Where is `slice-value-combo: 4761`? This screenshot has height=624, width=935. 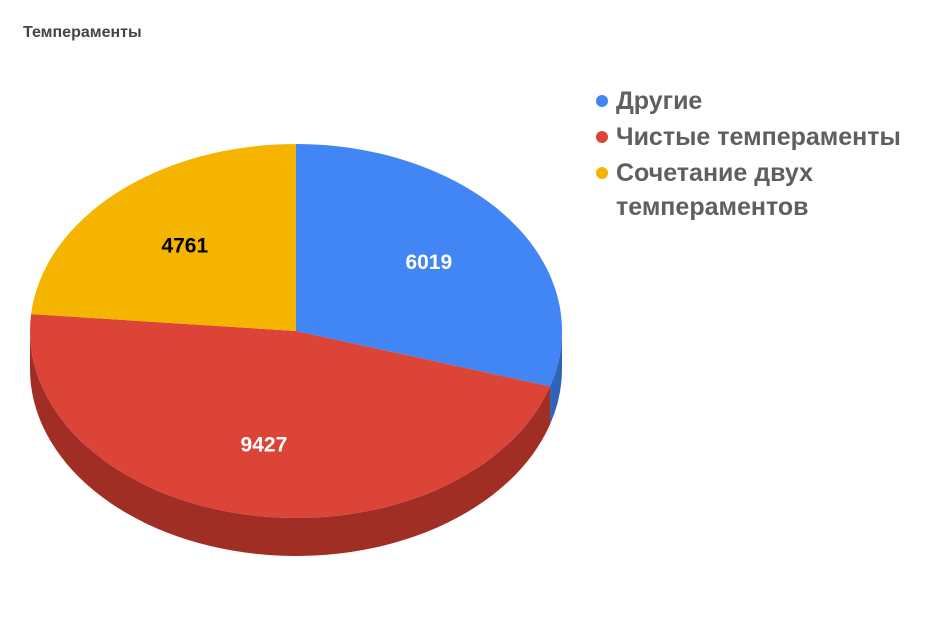 slice-value-combo: 4761 is located at coordinates (184, 245).